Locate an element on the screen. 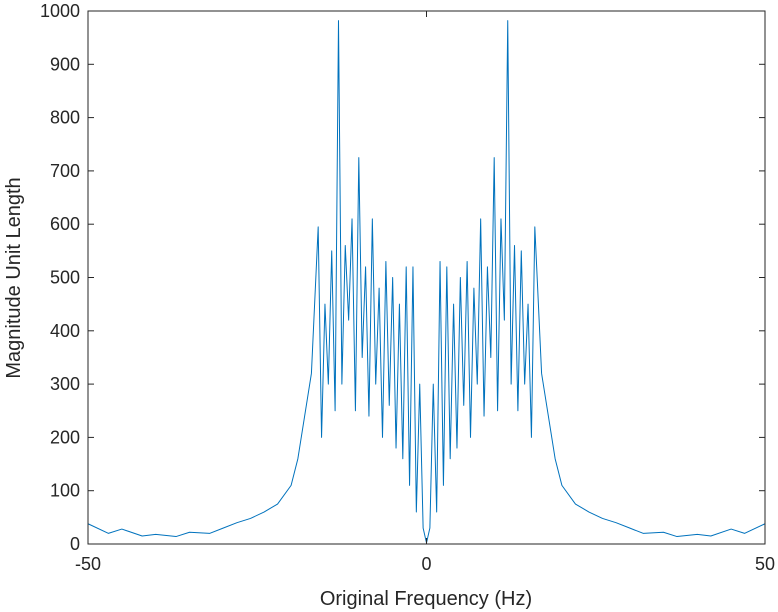 The image size is (778, 612). y-tick-label: 500 is located at coordinates (65, 278).